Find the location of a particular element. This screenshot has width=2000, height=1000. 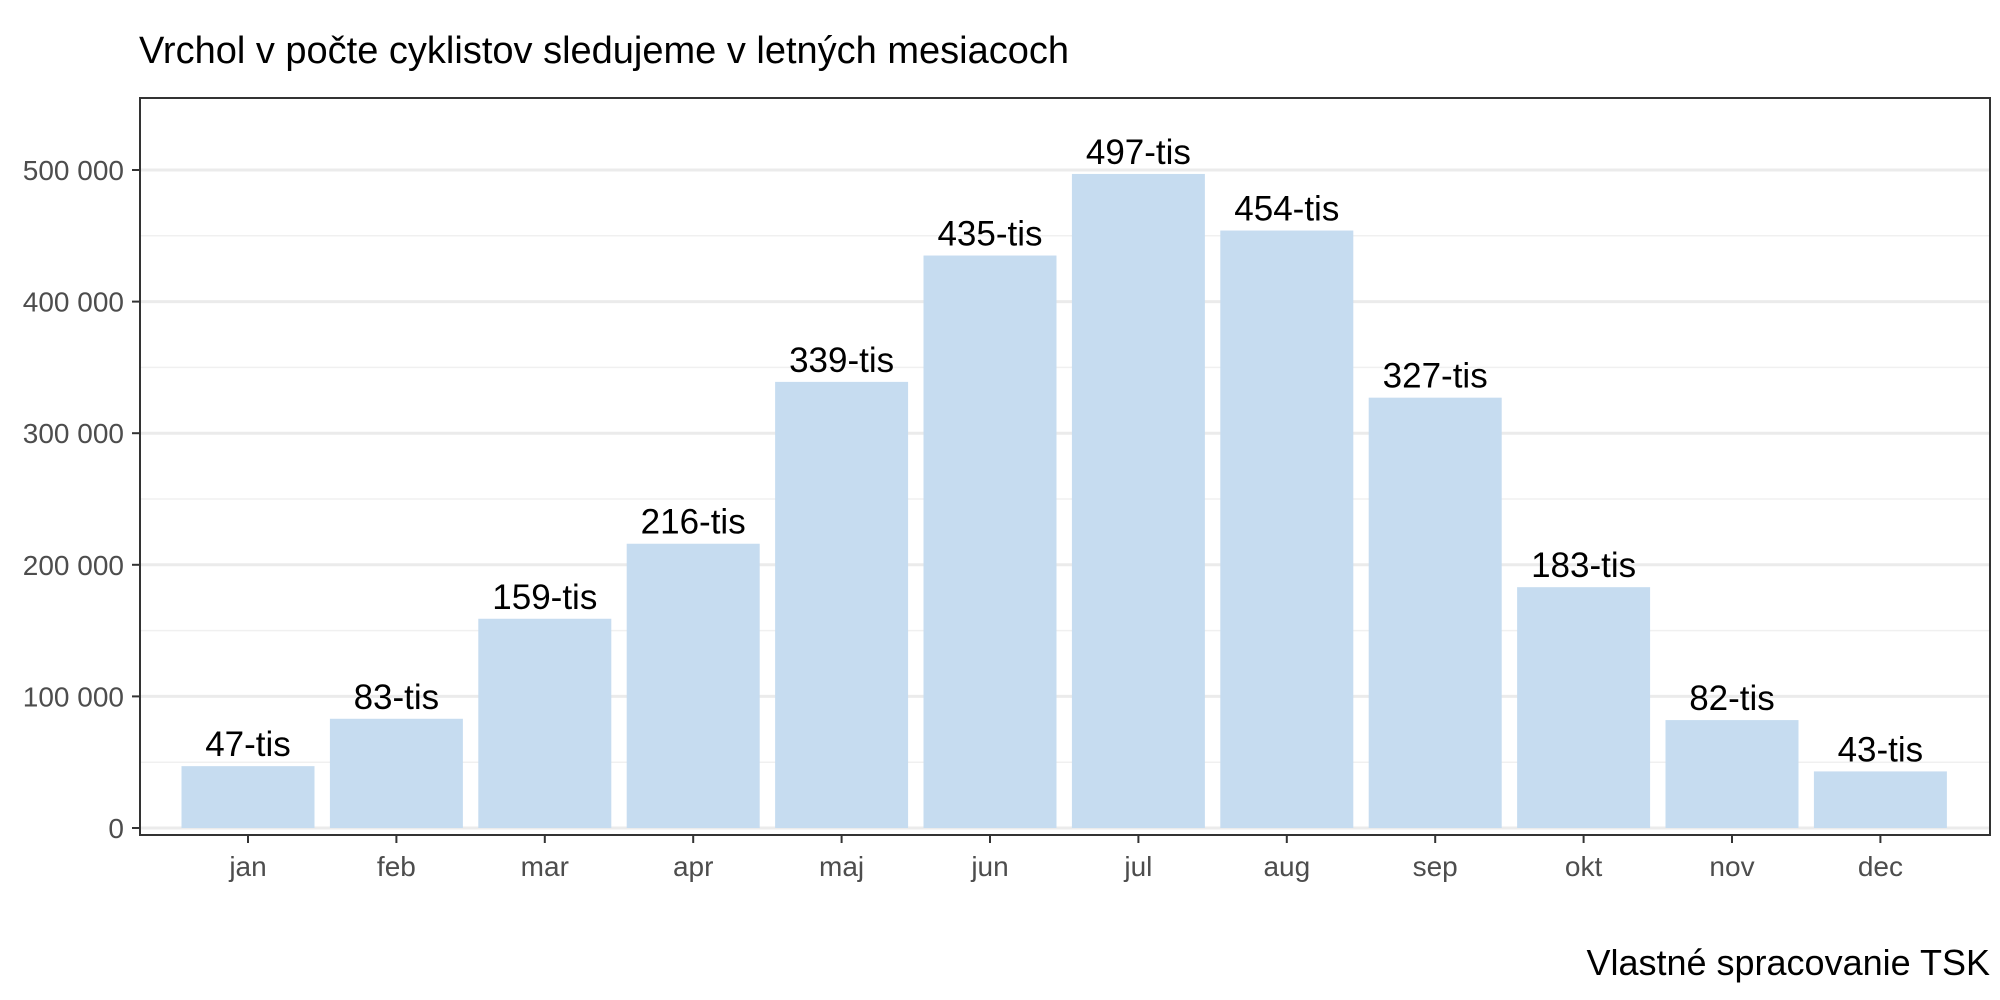

y-tick-label: 500 000 is located at coordinates (73, 170).